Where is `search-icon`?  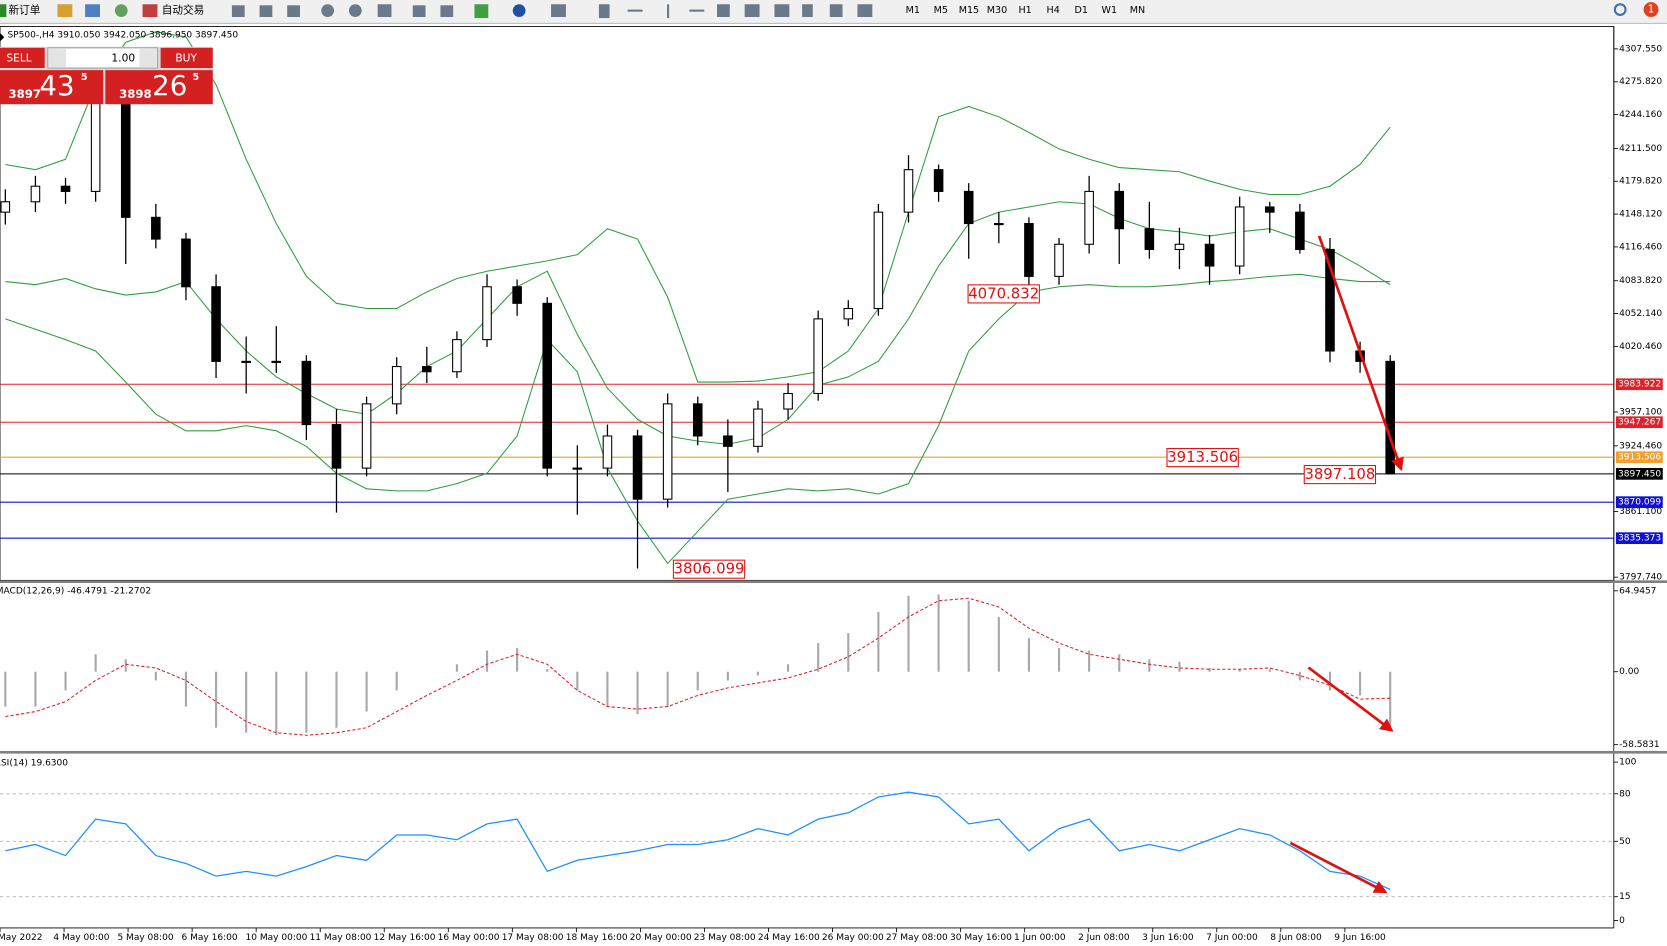 search-icon is located at coordinates (1620, 9).